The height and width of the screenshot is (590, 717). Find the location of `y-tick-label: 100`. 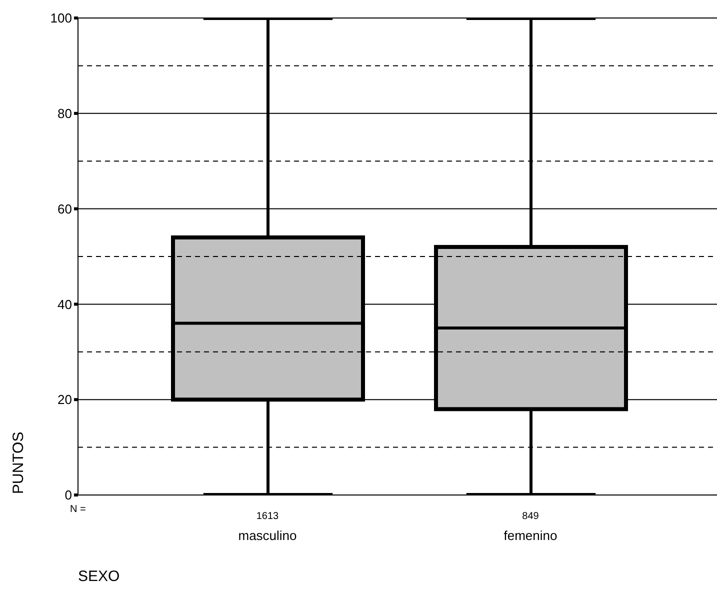

y-tick-label: 100 is located at coordinates (61, 18).